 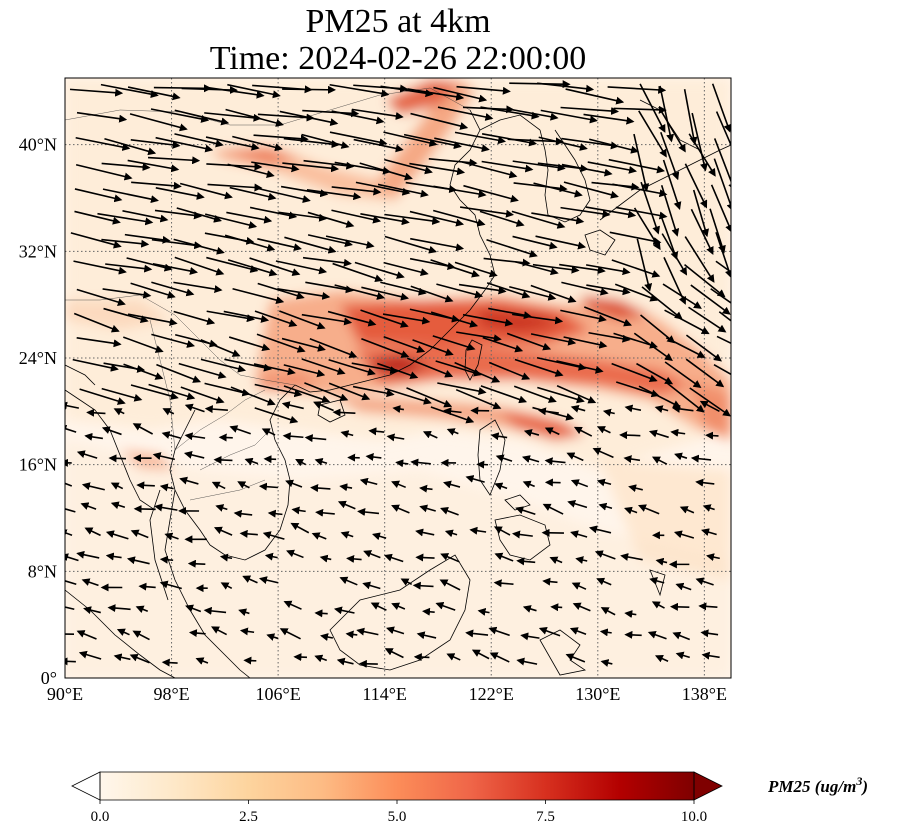 I want to click on lon-tick-label: 130°E, so click(x=597, y=694).